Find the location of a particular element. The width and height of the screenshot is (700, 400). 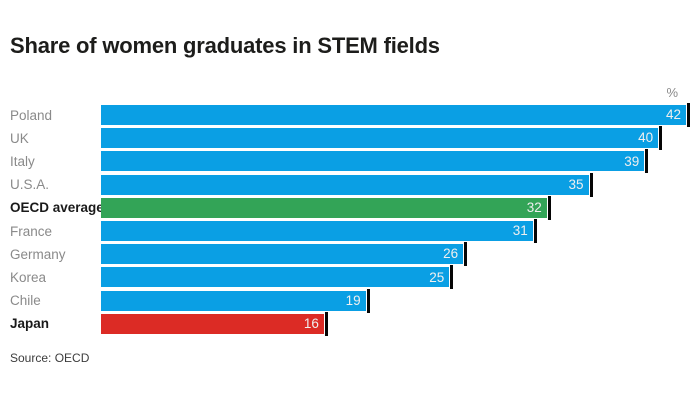

category-label: Japan is located at coordinates (30, 324).